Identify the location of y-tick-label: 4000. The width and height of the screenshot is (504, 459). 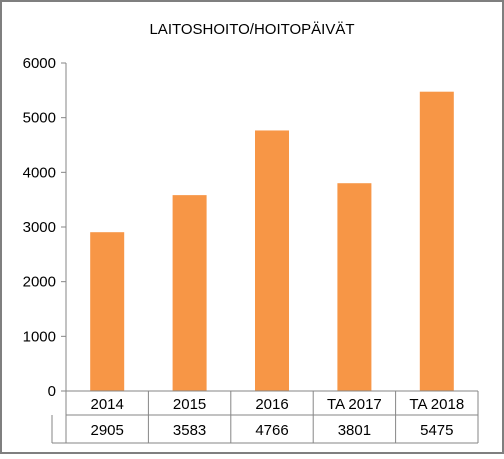
(39, 172).